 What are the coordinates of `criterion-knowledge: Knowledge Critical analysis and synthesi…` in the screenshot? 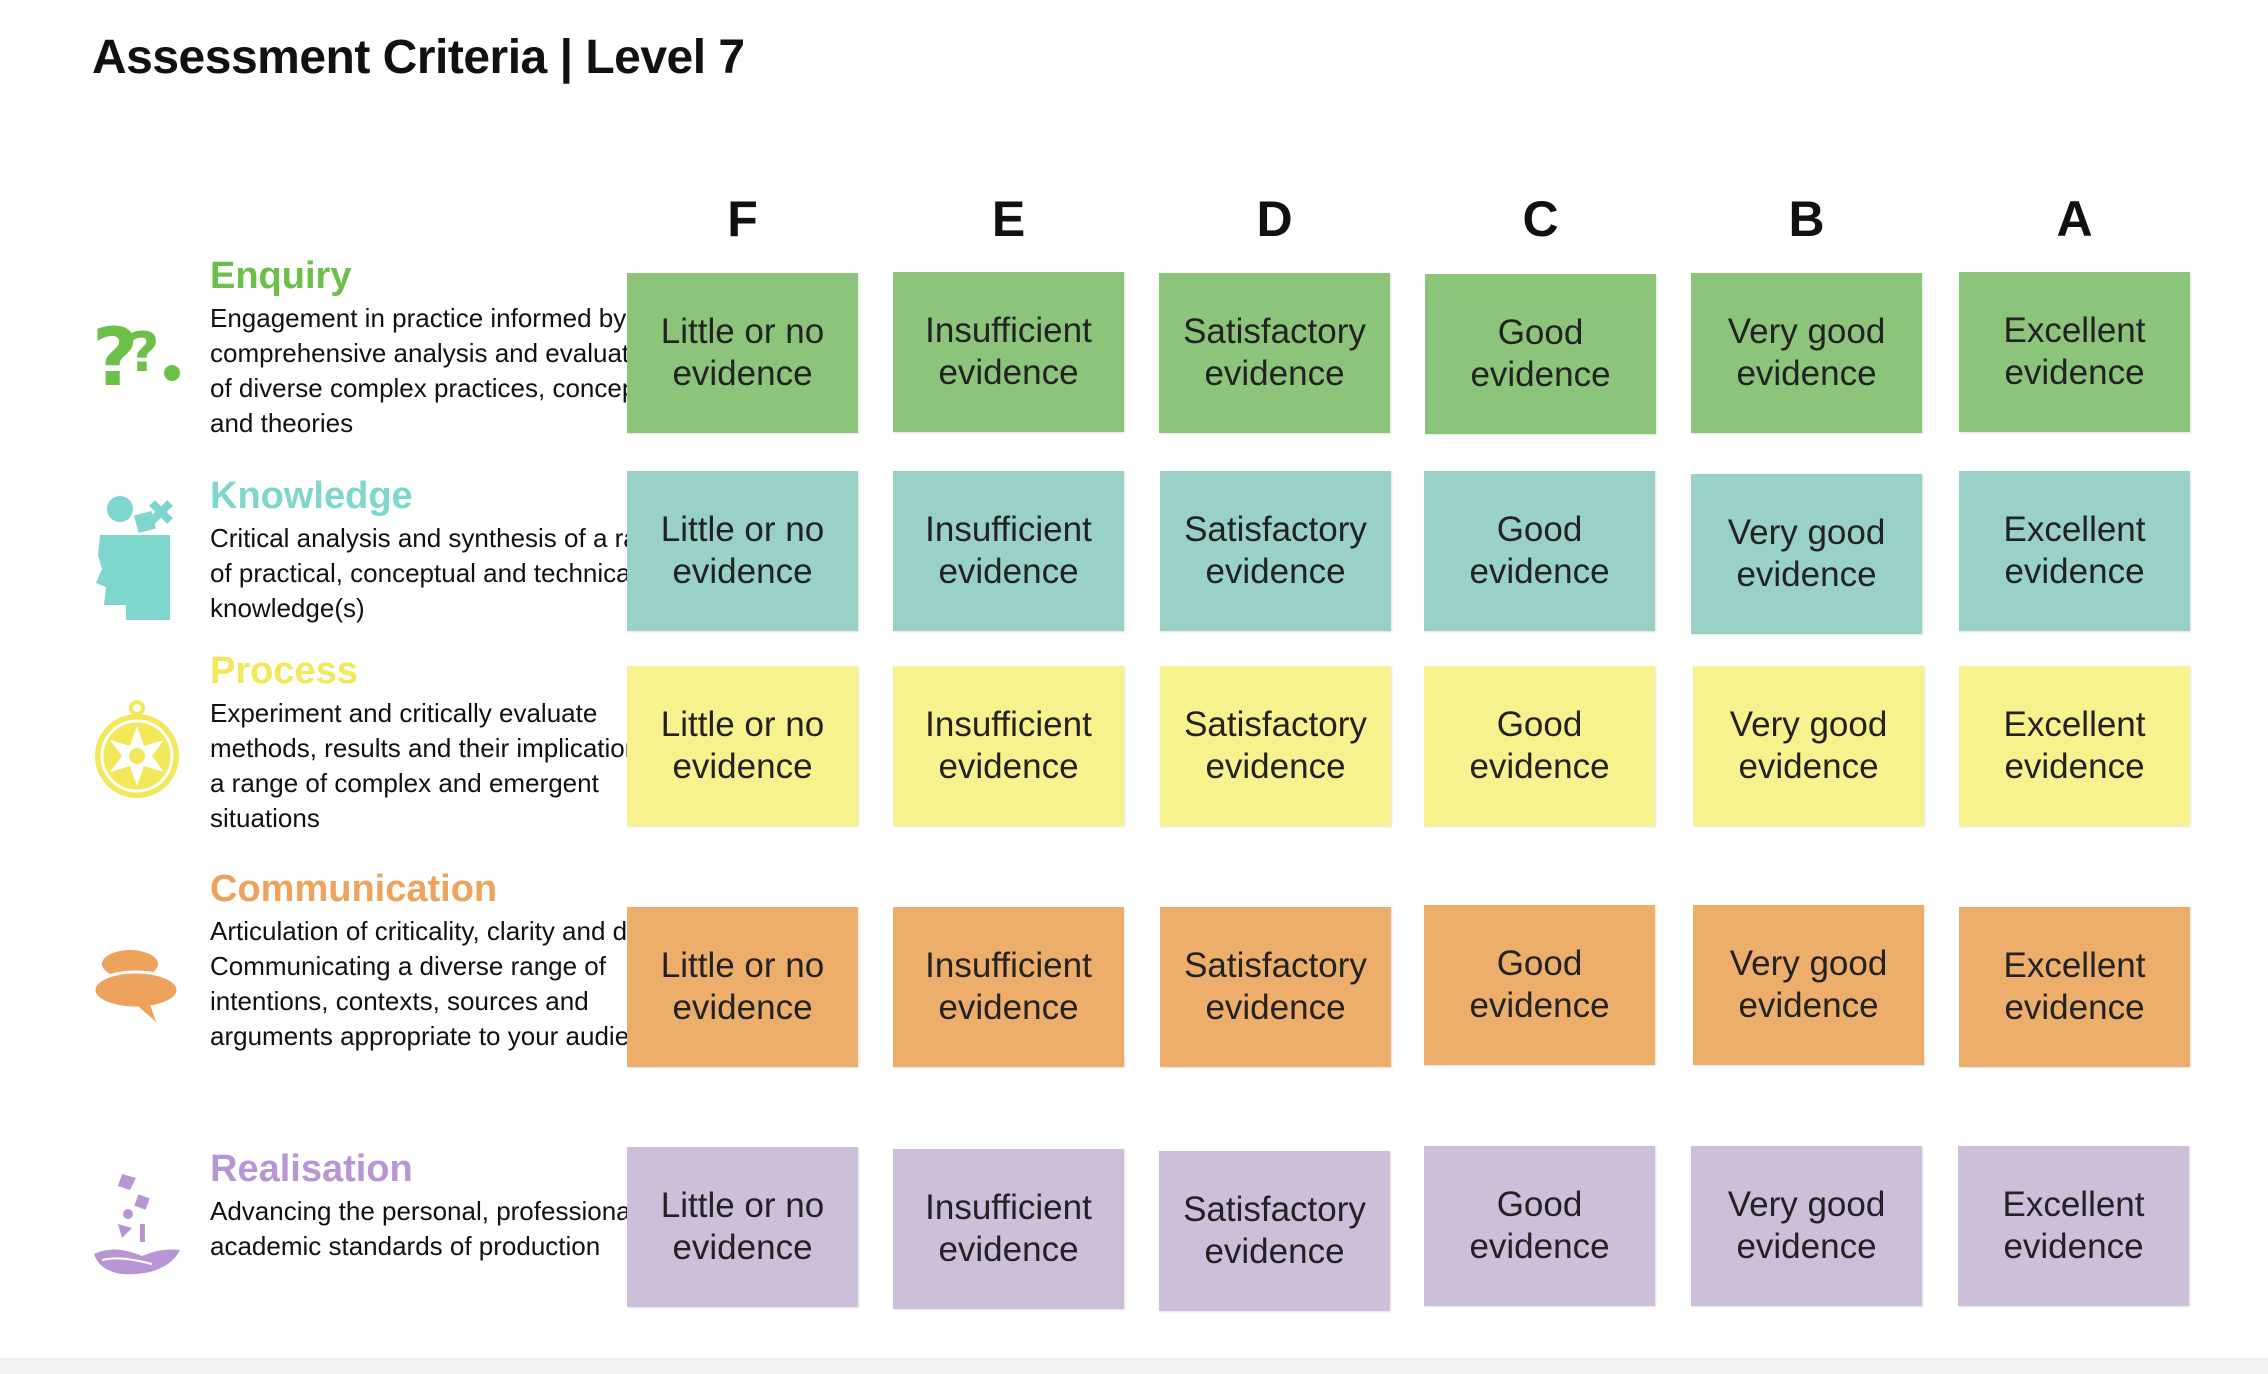 It's located at (386, 555).